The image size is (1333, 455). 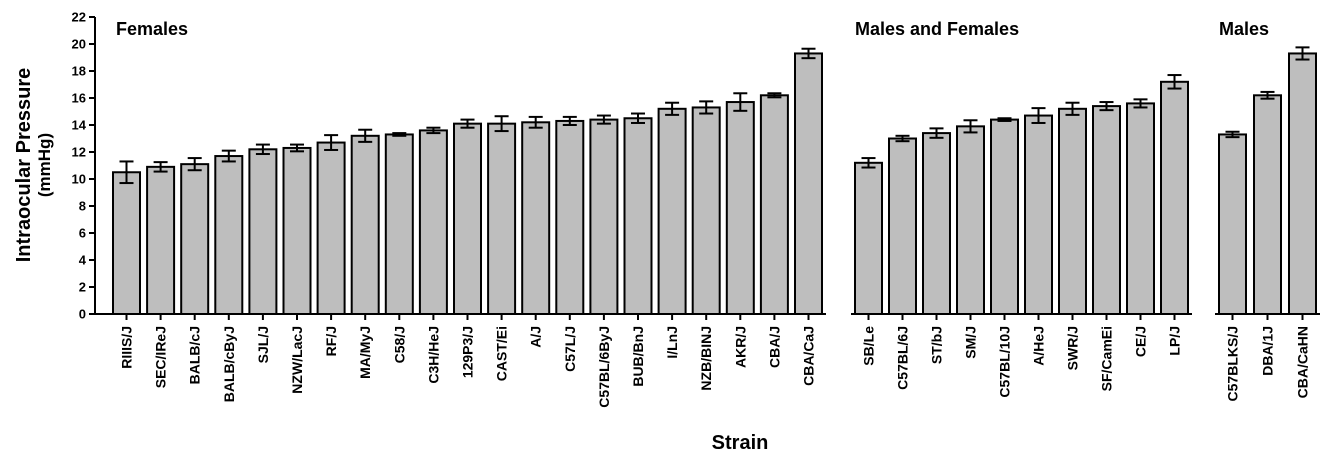 What do you see at coordinates (1303, 362) in the screenshot?
I see `x-tick-label: CBA/CaHN` at bounding box center [1303, 362].